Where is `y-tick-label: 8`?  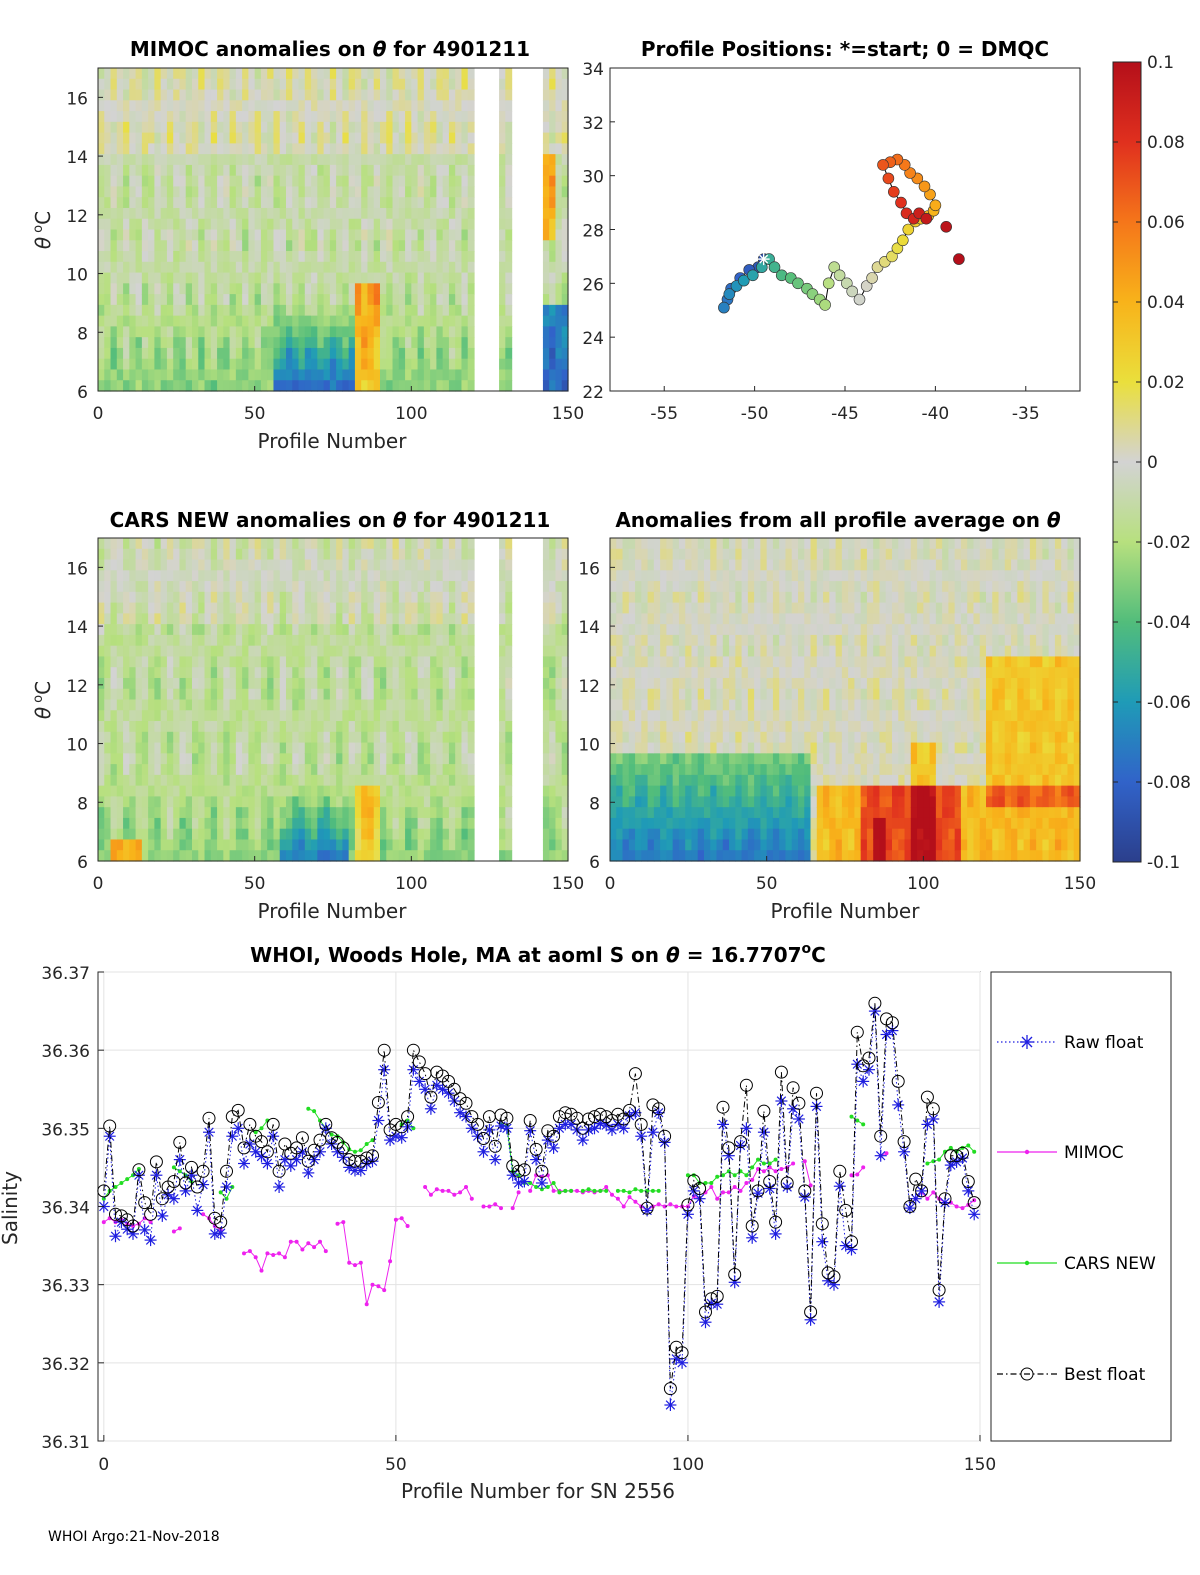
y-tick-label: 8 is located at coordinates (82, 804).